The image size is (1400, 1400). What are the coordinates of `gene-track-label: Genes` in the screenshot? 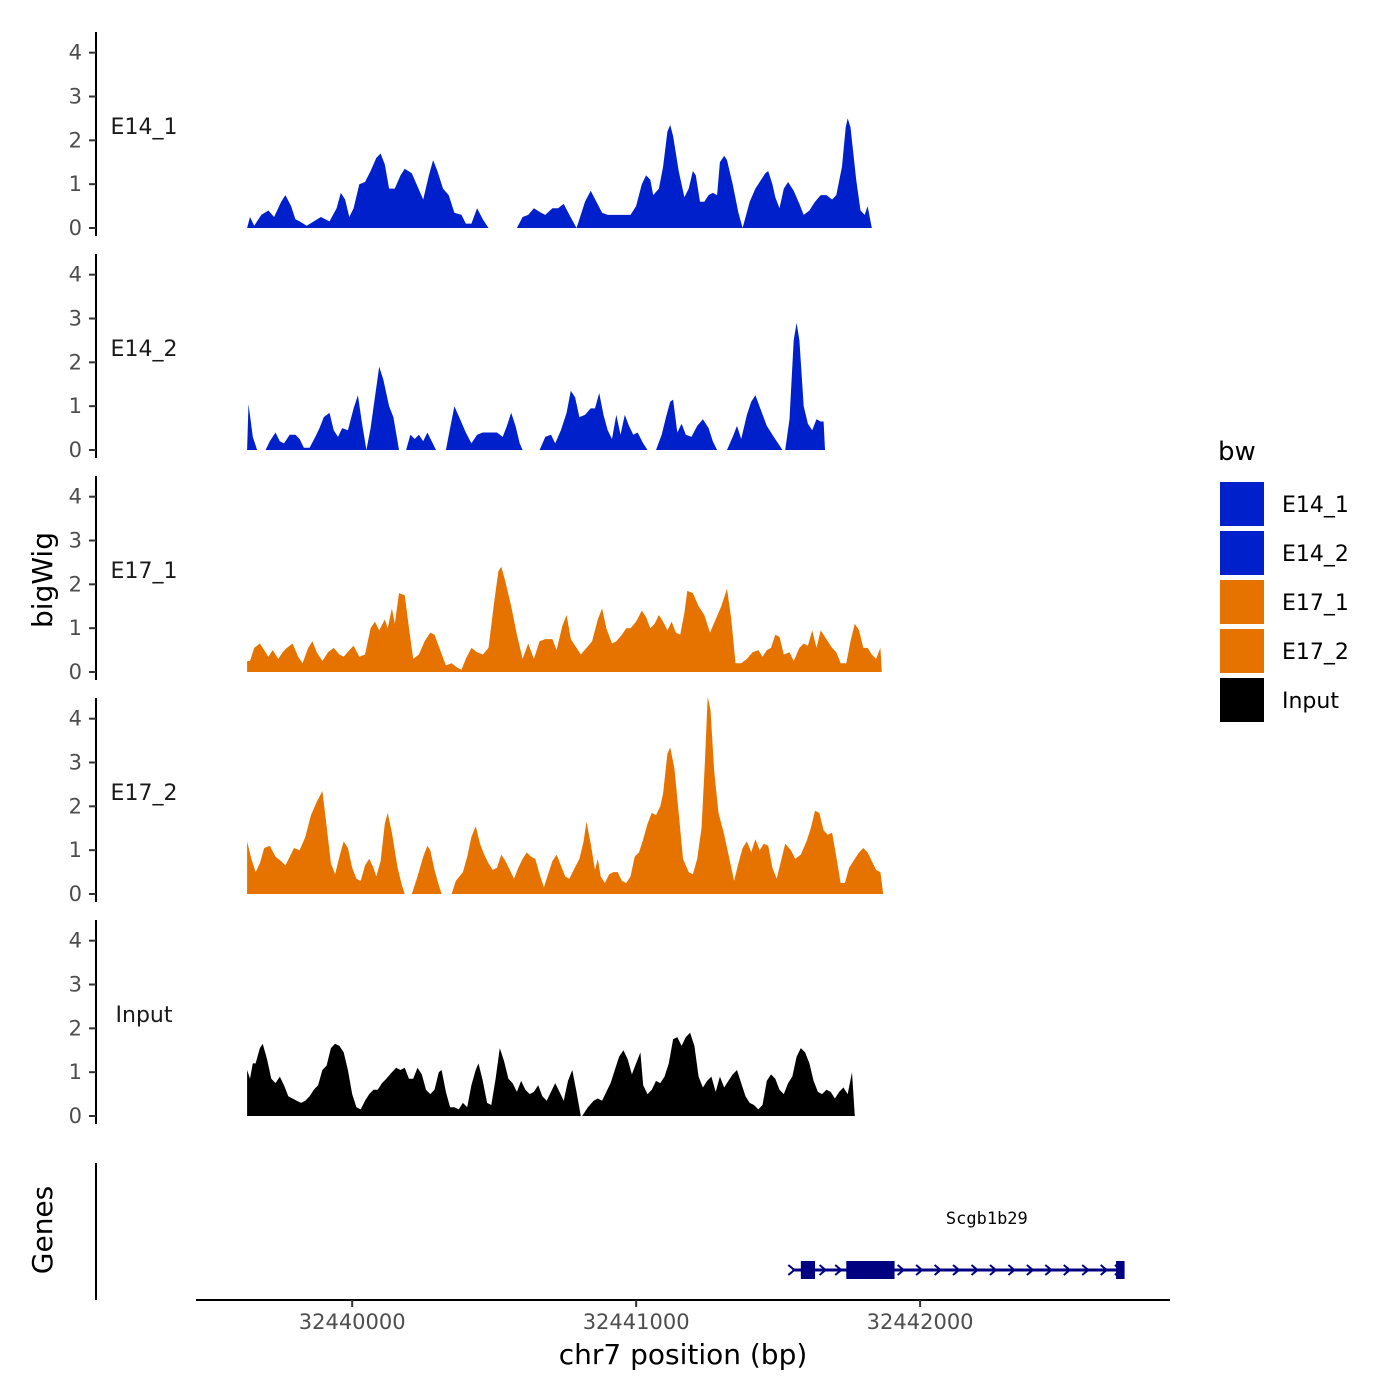 It's located at (42, 1230).